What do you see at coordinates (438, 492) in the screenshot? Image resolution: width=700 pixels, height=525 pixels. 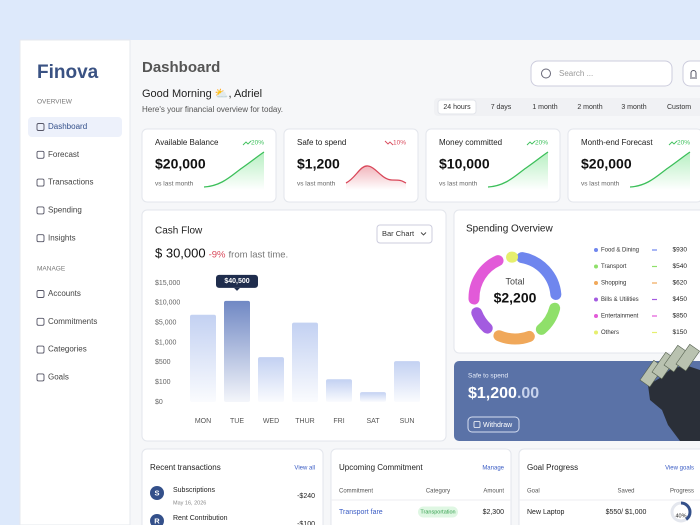 I see `column-header: Category` at bounding box center [438, 492].